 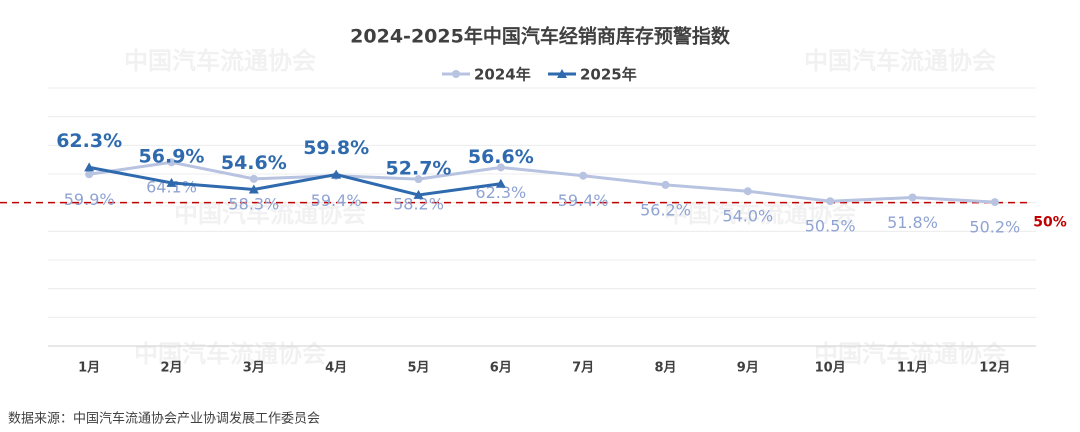 What do you see at coordinates (418, 204) in the screenshot?
I see `data-label: 58.2%` at bounding box center [418, 204].